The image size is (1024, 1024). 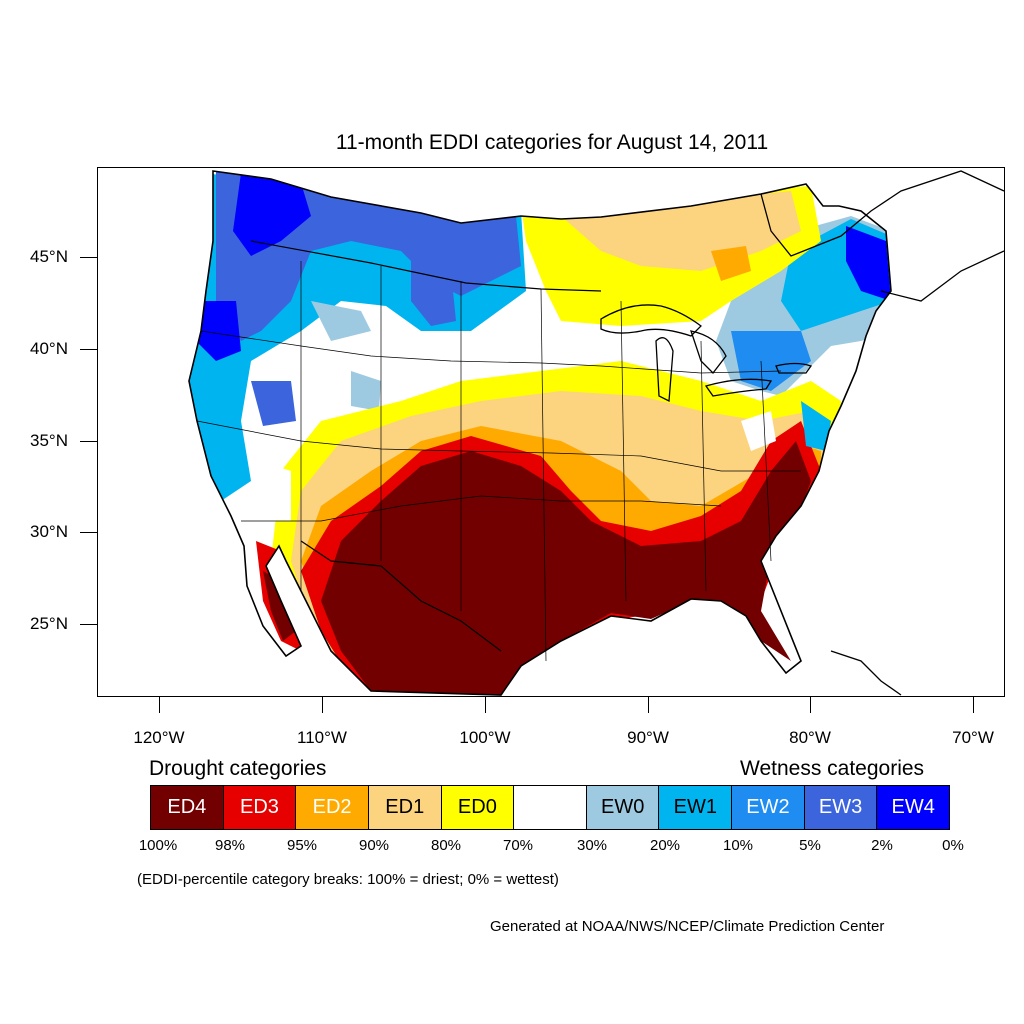 I want to click on percentile-label: 0%, so click(x=953, y=845).